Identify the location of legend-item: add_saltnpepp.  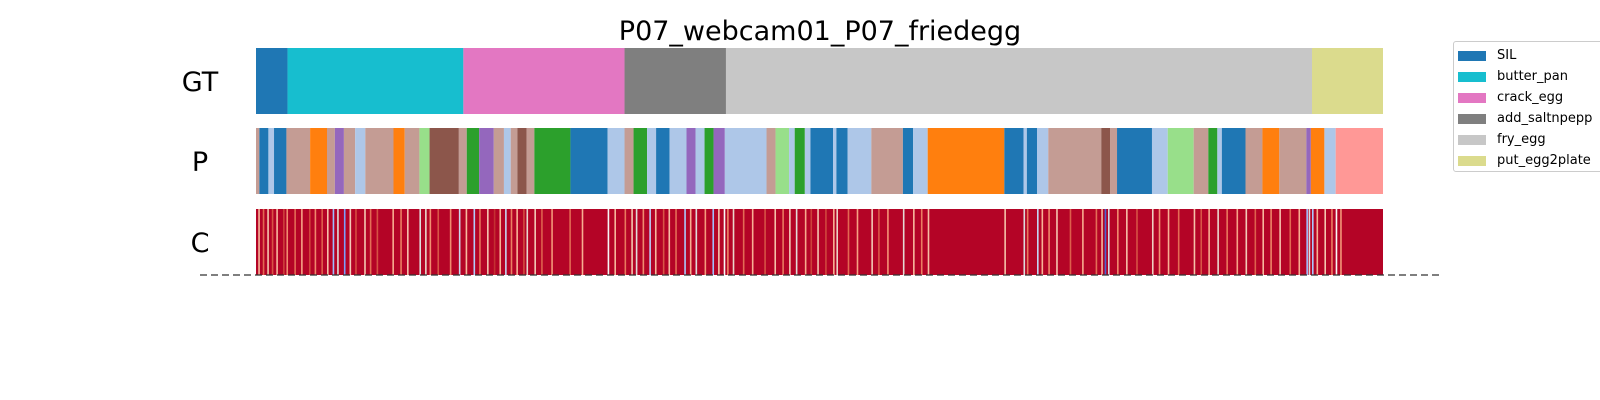
(1527, 118).